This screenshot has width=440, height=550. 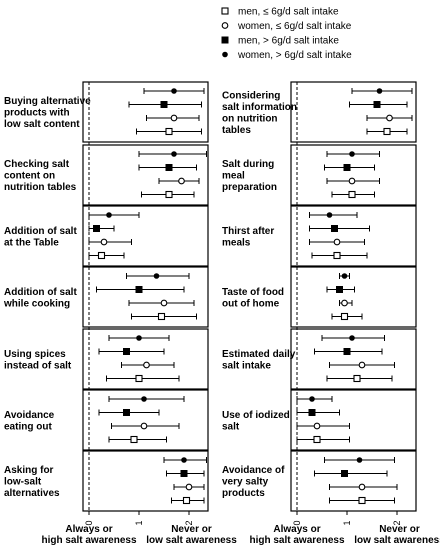 I want to click on panel-label: salt, so click(x=231, y=426).